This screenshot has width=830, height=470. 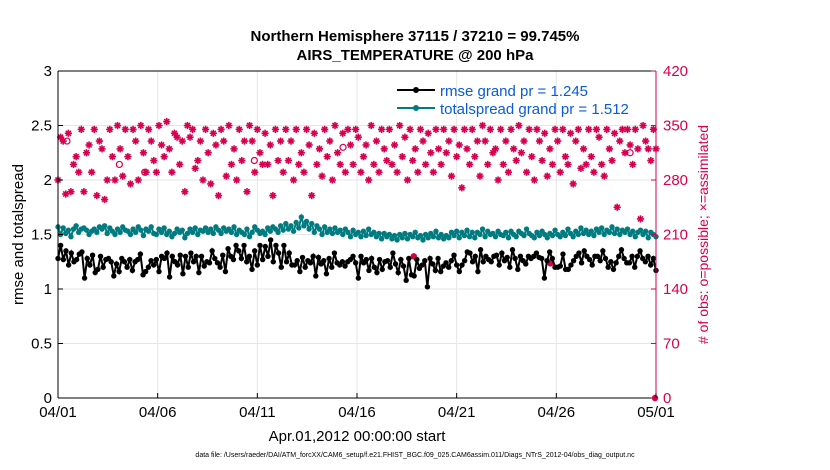 What do you see at coordinates (48, 71) in the screenshot?
I see `y-left-tick-label: 3` at bounding box center [48, 71].